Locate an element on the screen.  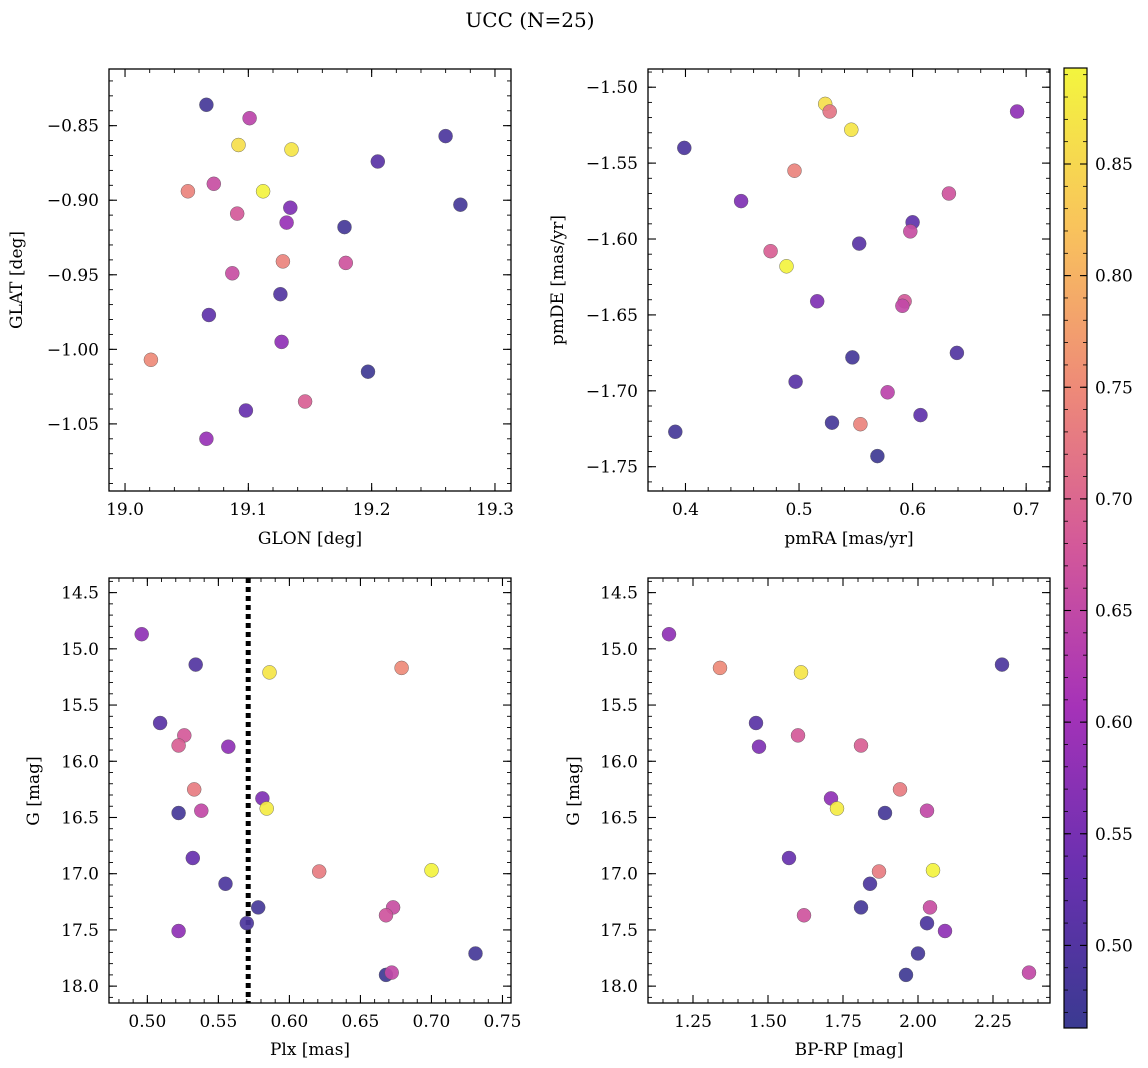
x-tick-label: 0.6 is located at coordinates (912, 510).